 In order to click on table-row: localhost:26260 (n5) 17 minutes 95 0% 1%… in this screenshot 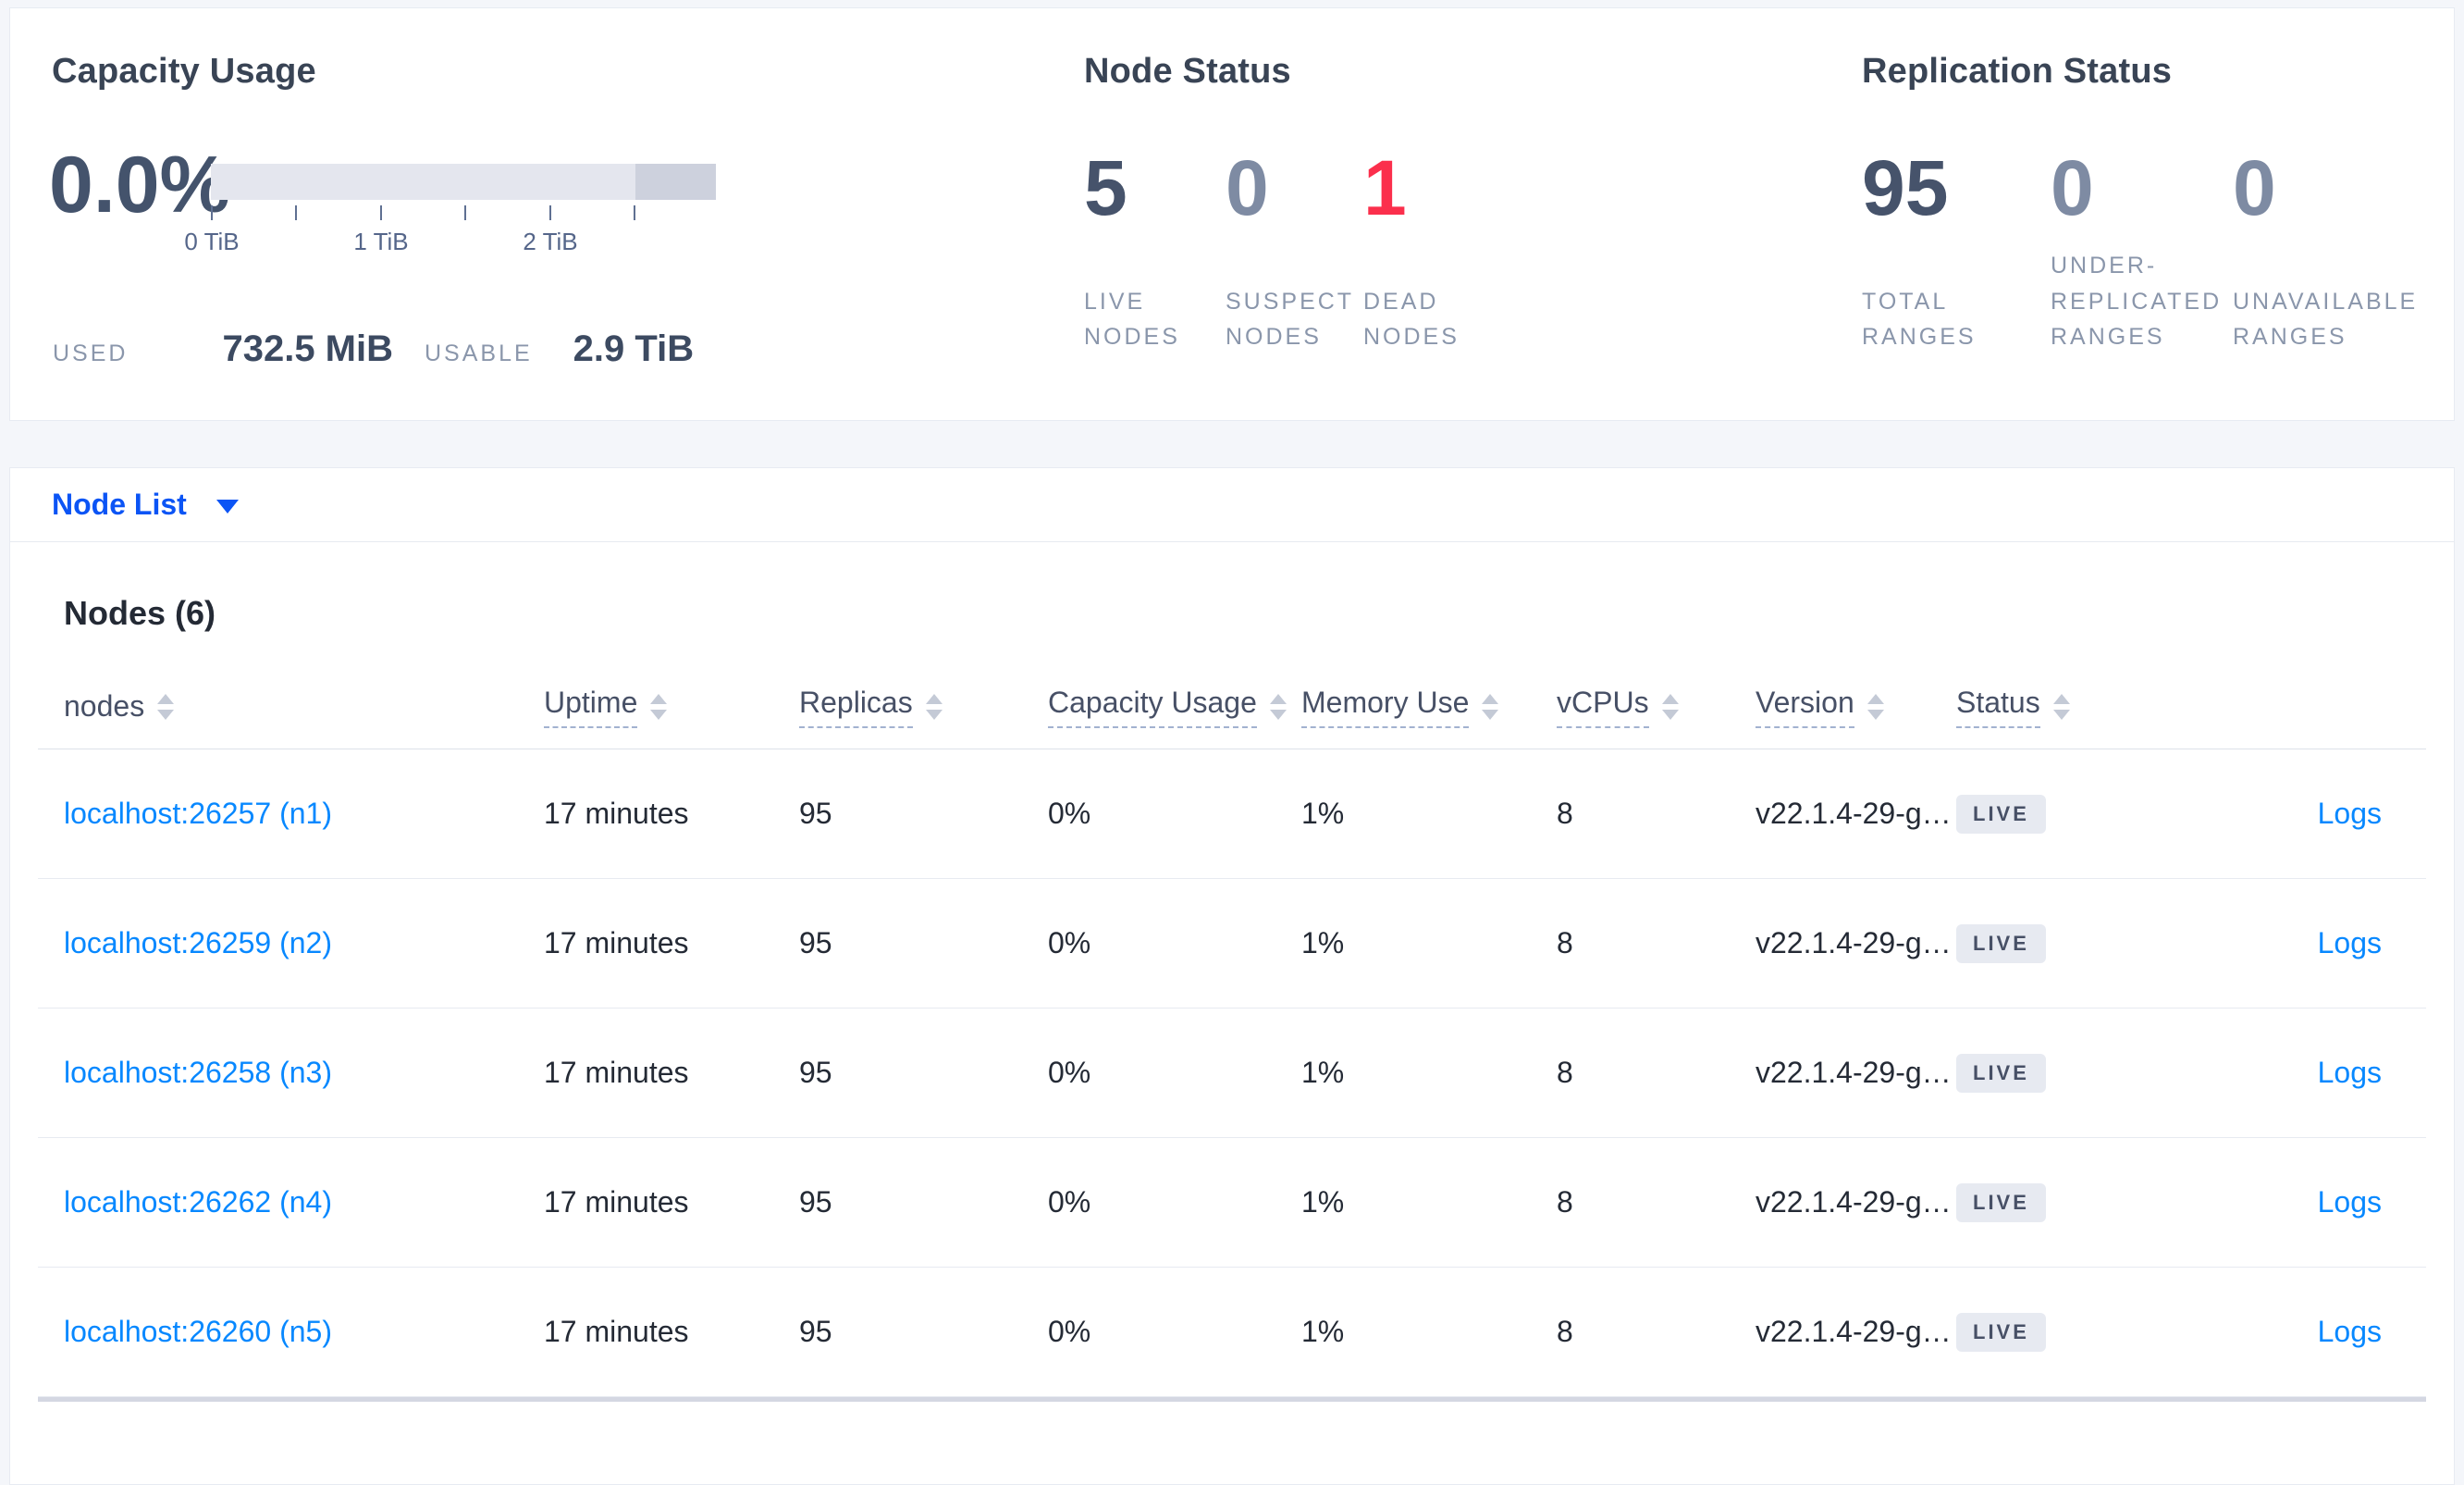, I will do `click(1232, 1332)`.